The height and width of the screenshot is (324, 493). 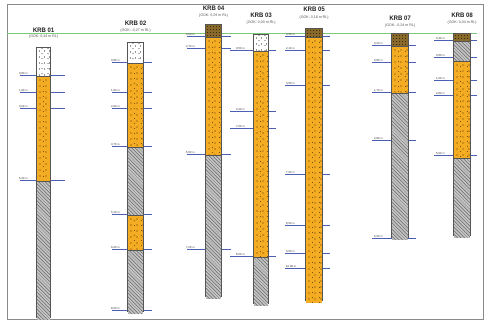 I want to click on depth-label: 0,30 m, so click(x=440, y=38).